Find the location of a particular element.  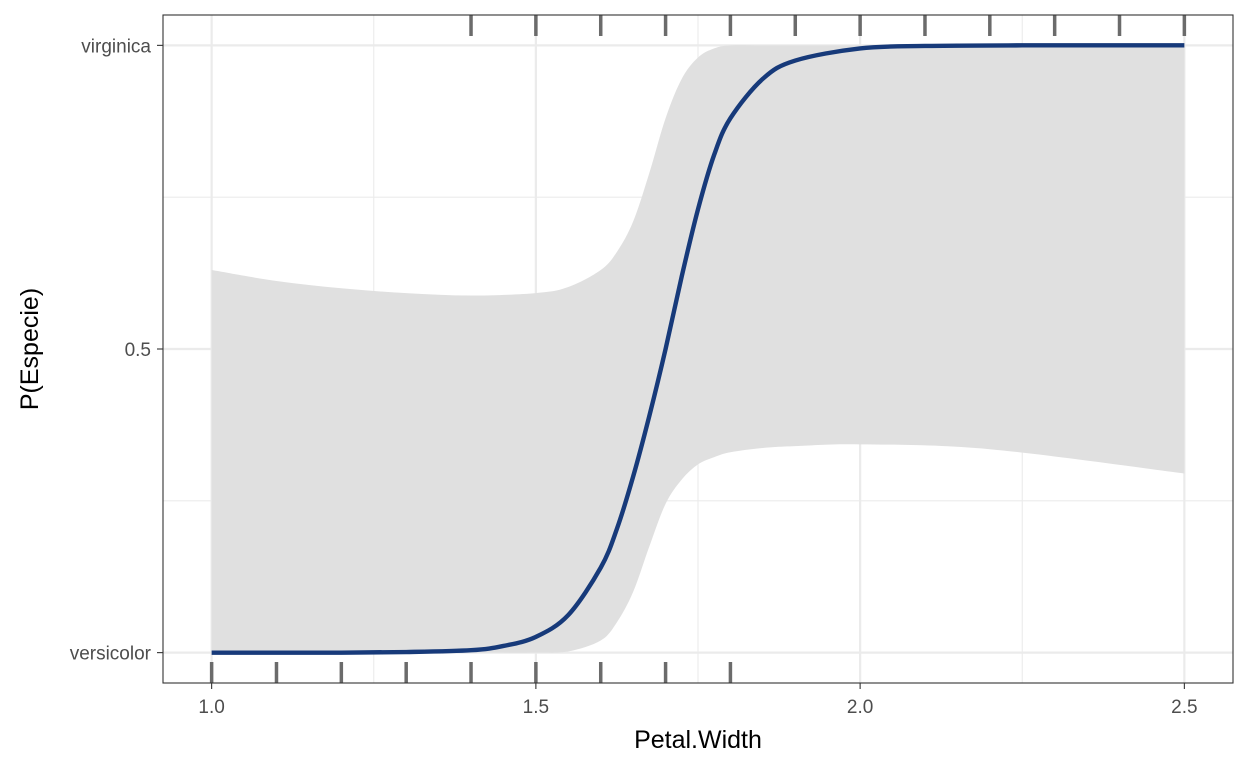

y-axis-ticks: versicolor 0.5 virginica is located at coordinates (116, 350).